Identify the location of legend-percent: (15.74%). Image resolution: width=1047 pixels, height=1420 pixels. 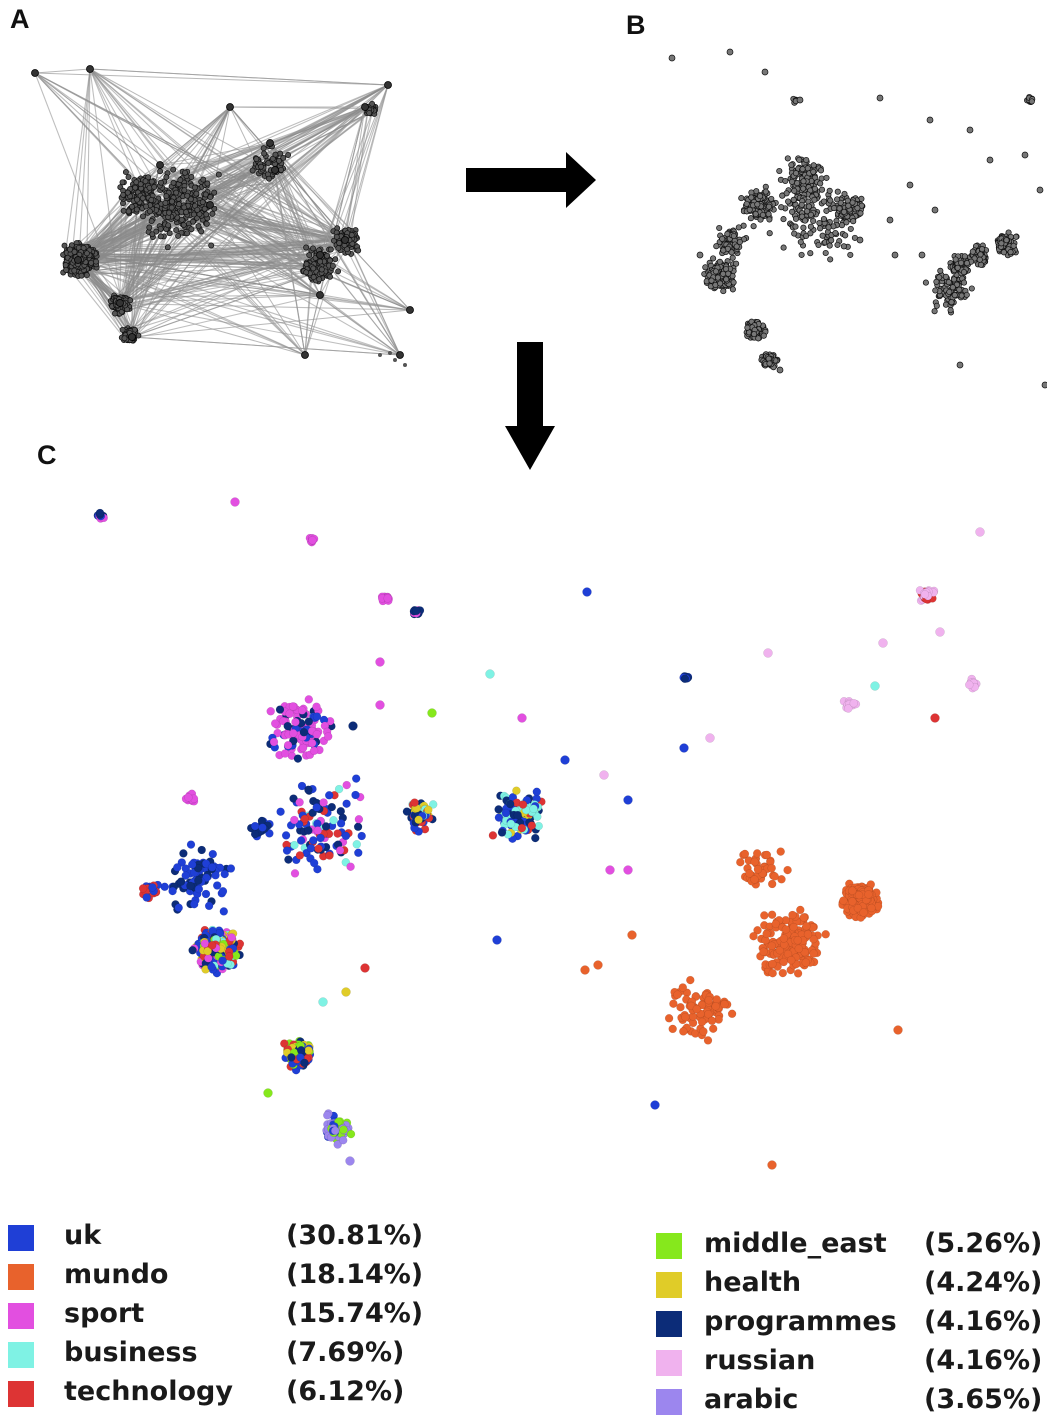
(354, 1313).